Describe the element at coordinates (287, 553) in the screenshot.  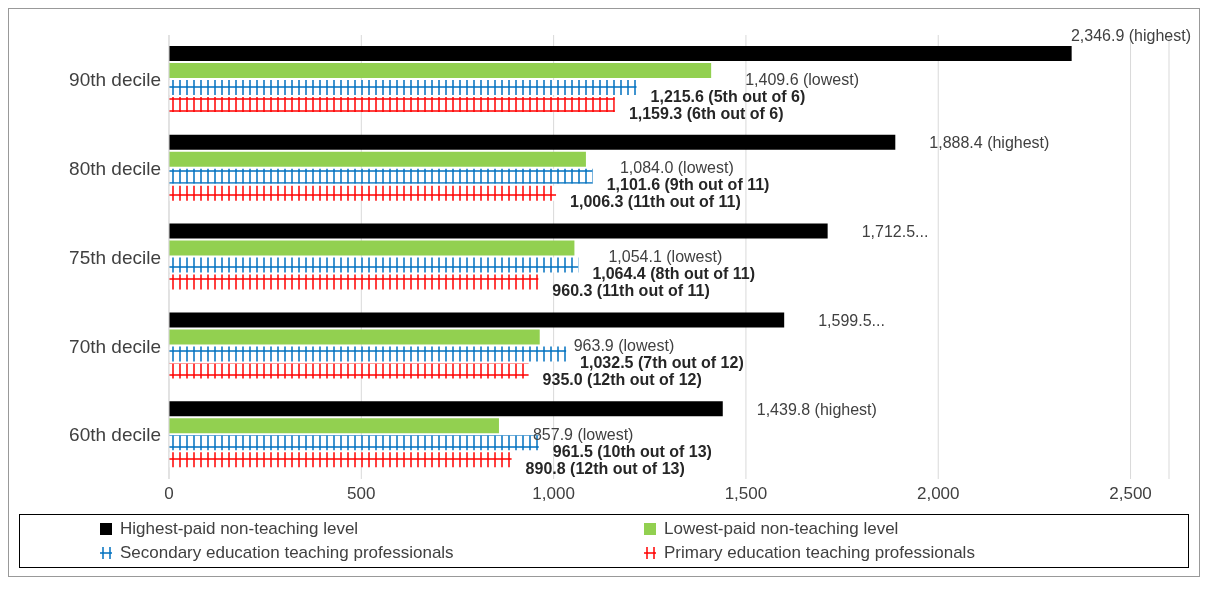
I see `legend-label: Secondary education teaching professionals` at that location.